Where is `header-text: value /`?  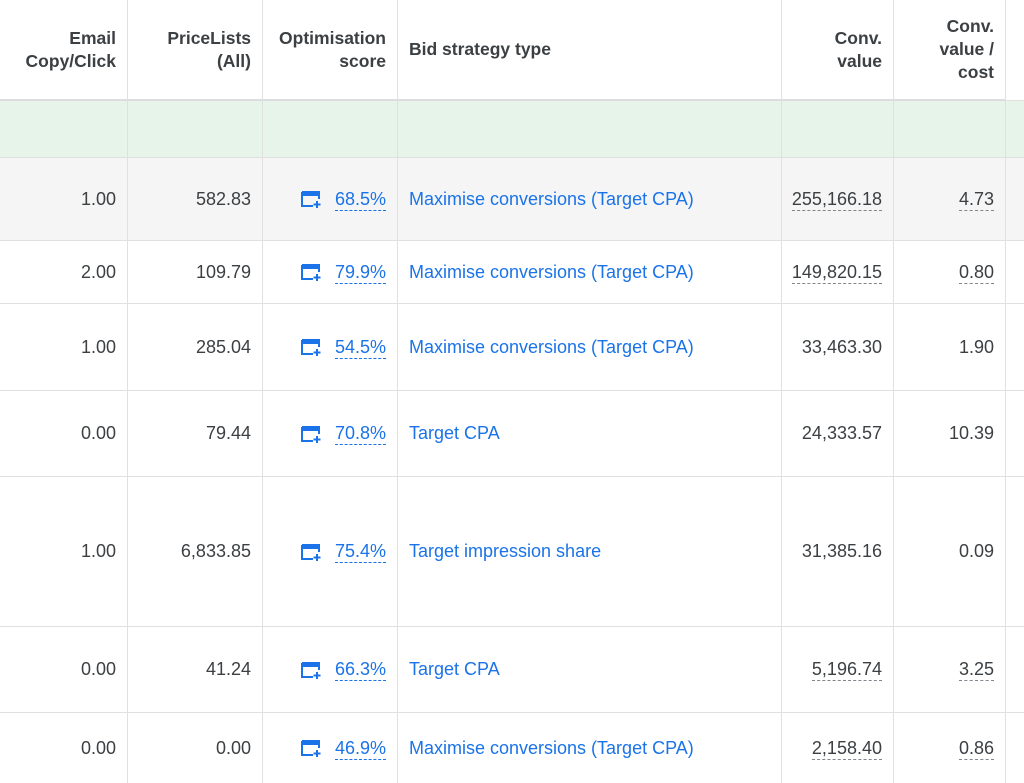 header-text: value / is located at coordinates (966, 49).